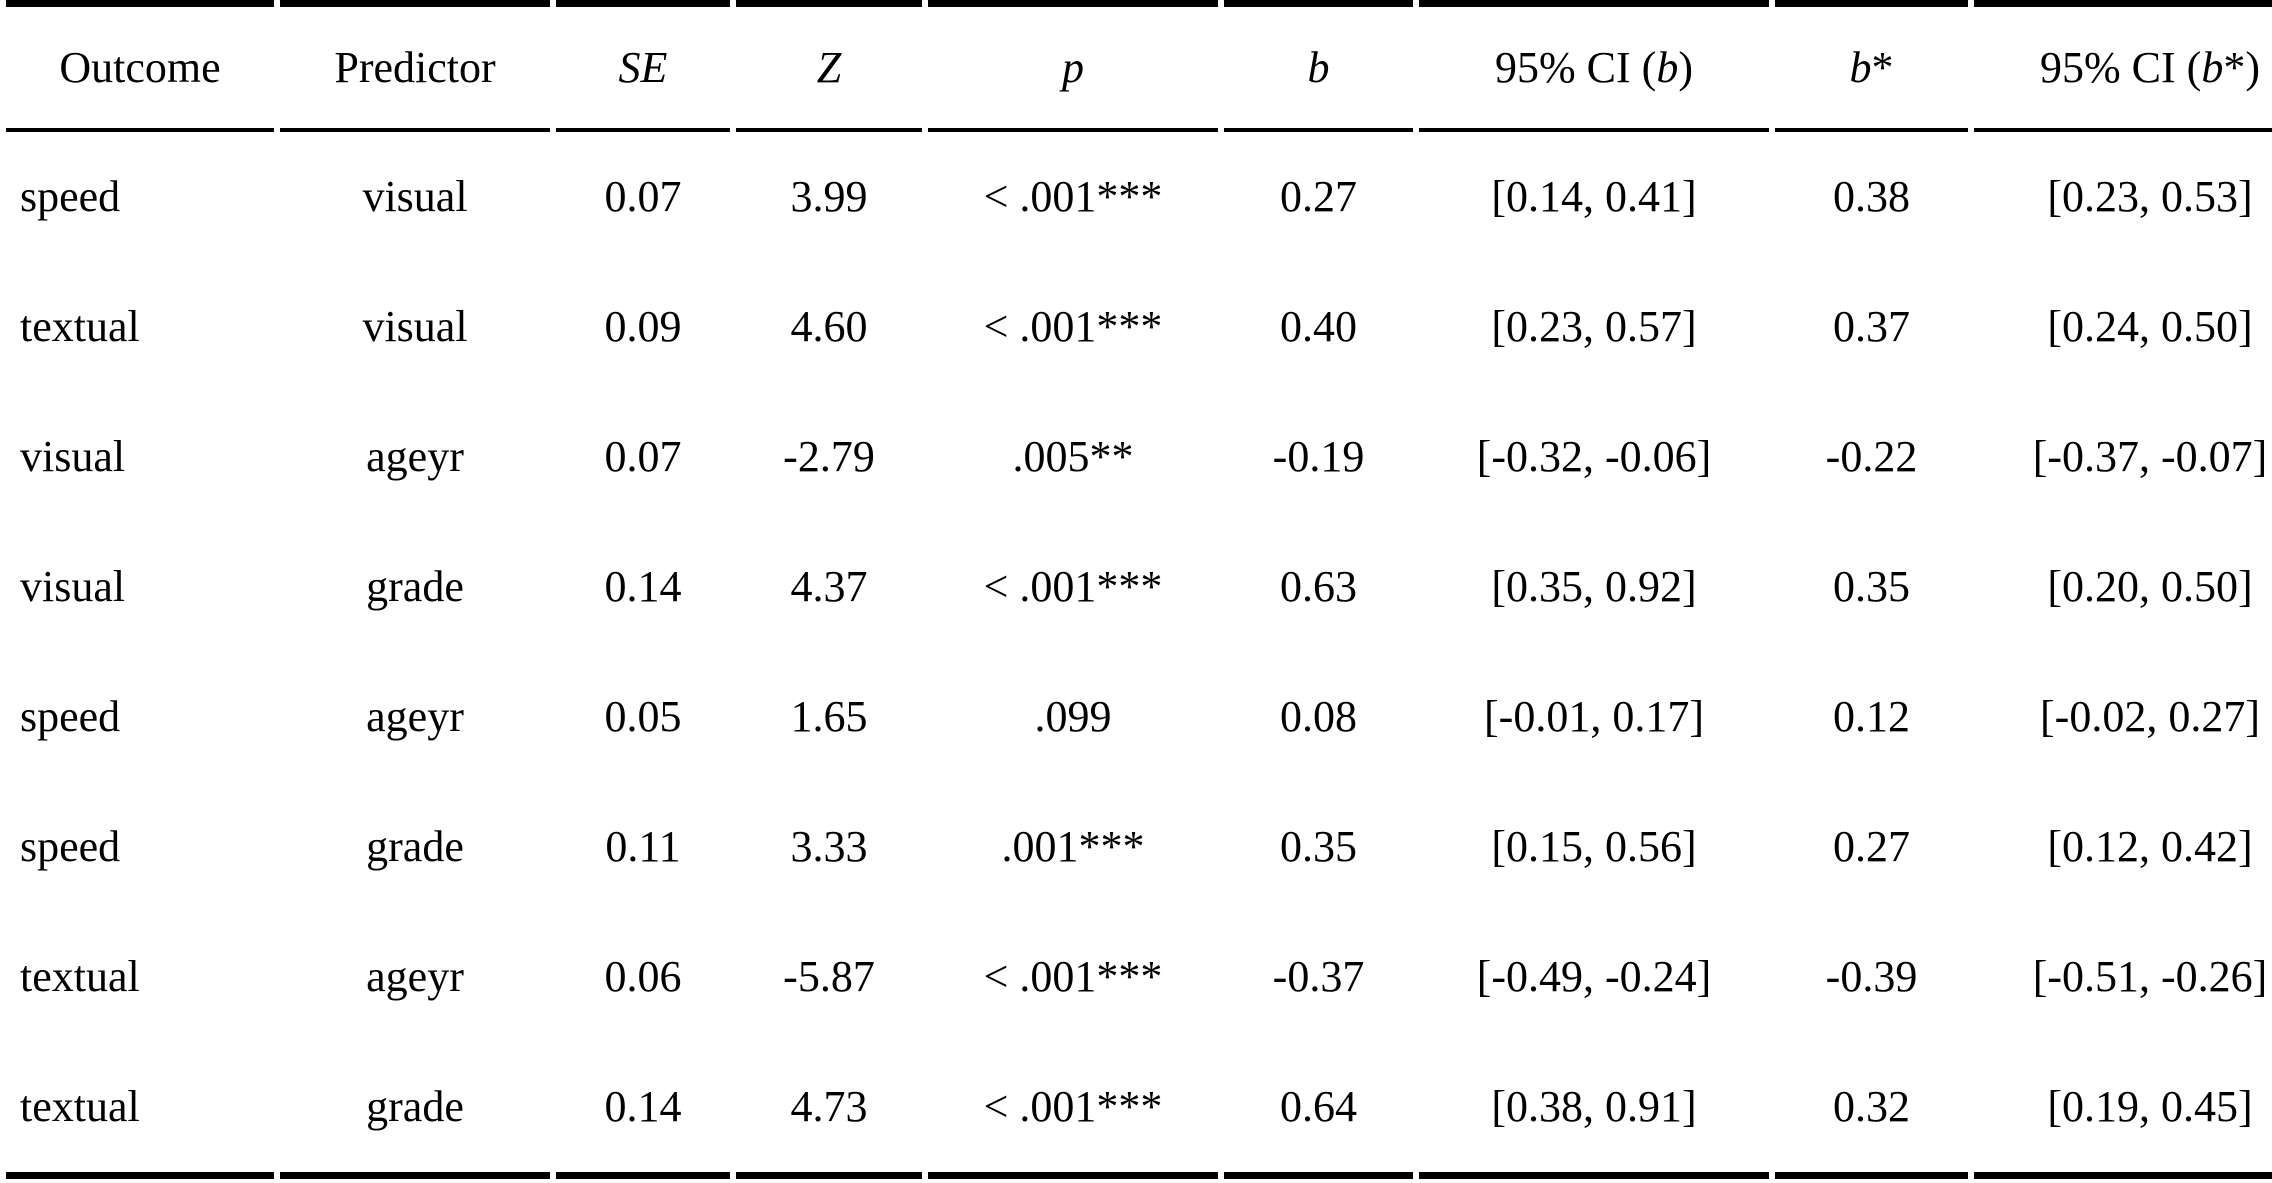  Describe the element at coordinates (140, 66) in the screenshot. I see `column-header-outcome: Outcome` at that location.